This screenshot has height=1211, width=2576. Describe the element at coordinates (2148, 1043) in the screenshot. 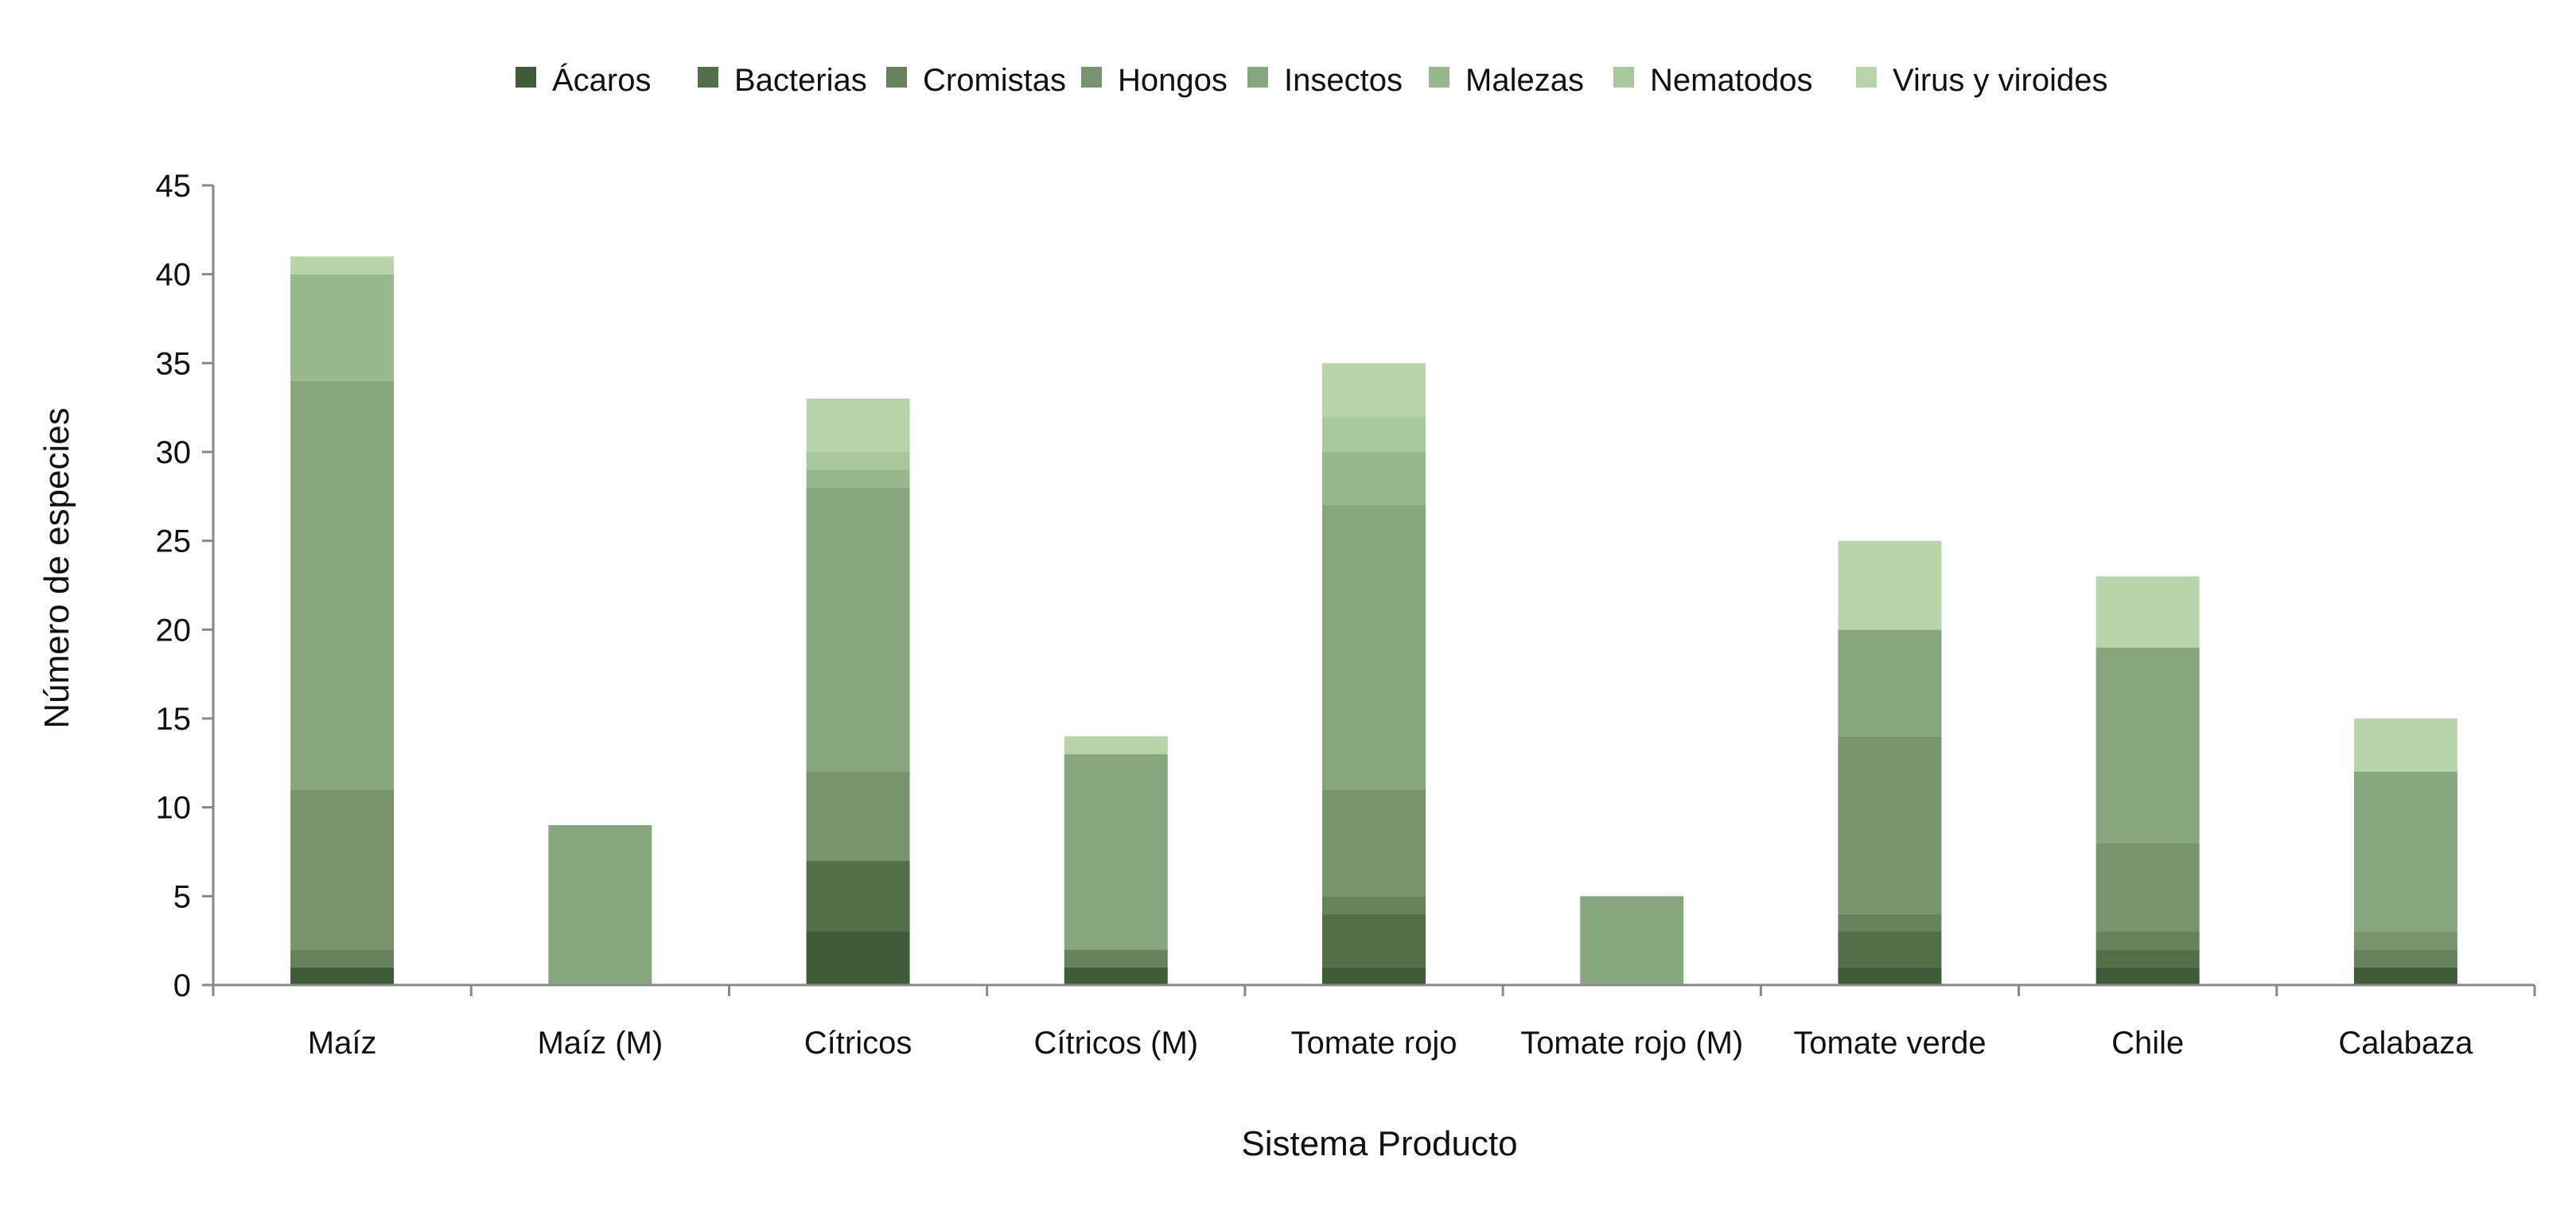

I see `x-tick-label-chile: Chile` at that location.